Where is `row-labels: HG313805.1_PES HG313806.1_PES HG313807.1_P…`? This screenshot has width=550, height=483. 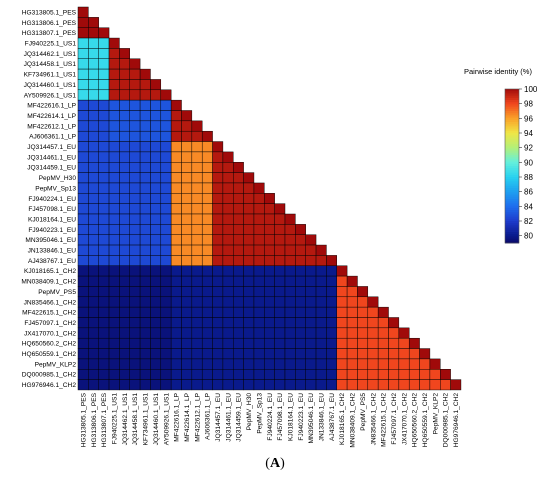
row-labels: HG313805.1_PES HG313806.1_PES HG313807.1_P… is located at coordinates (48, 199).